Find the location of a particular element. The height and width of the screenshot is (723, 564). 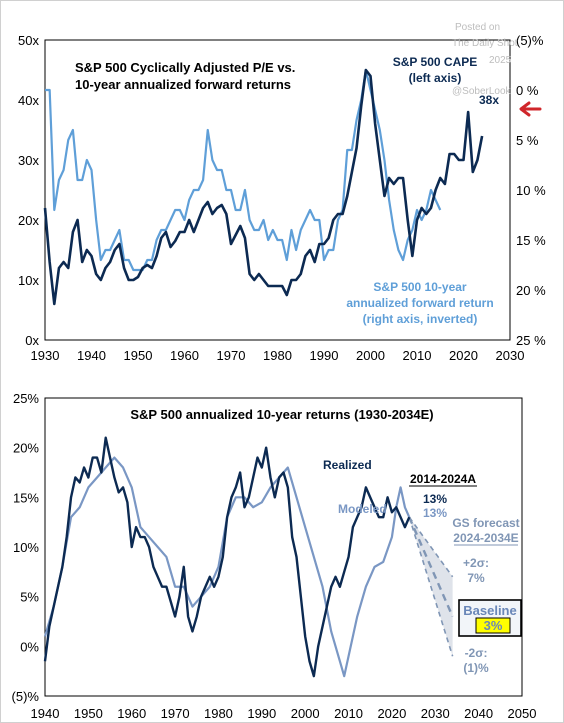

y-tick-label: 10% is located at coordinates (26, 547).